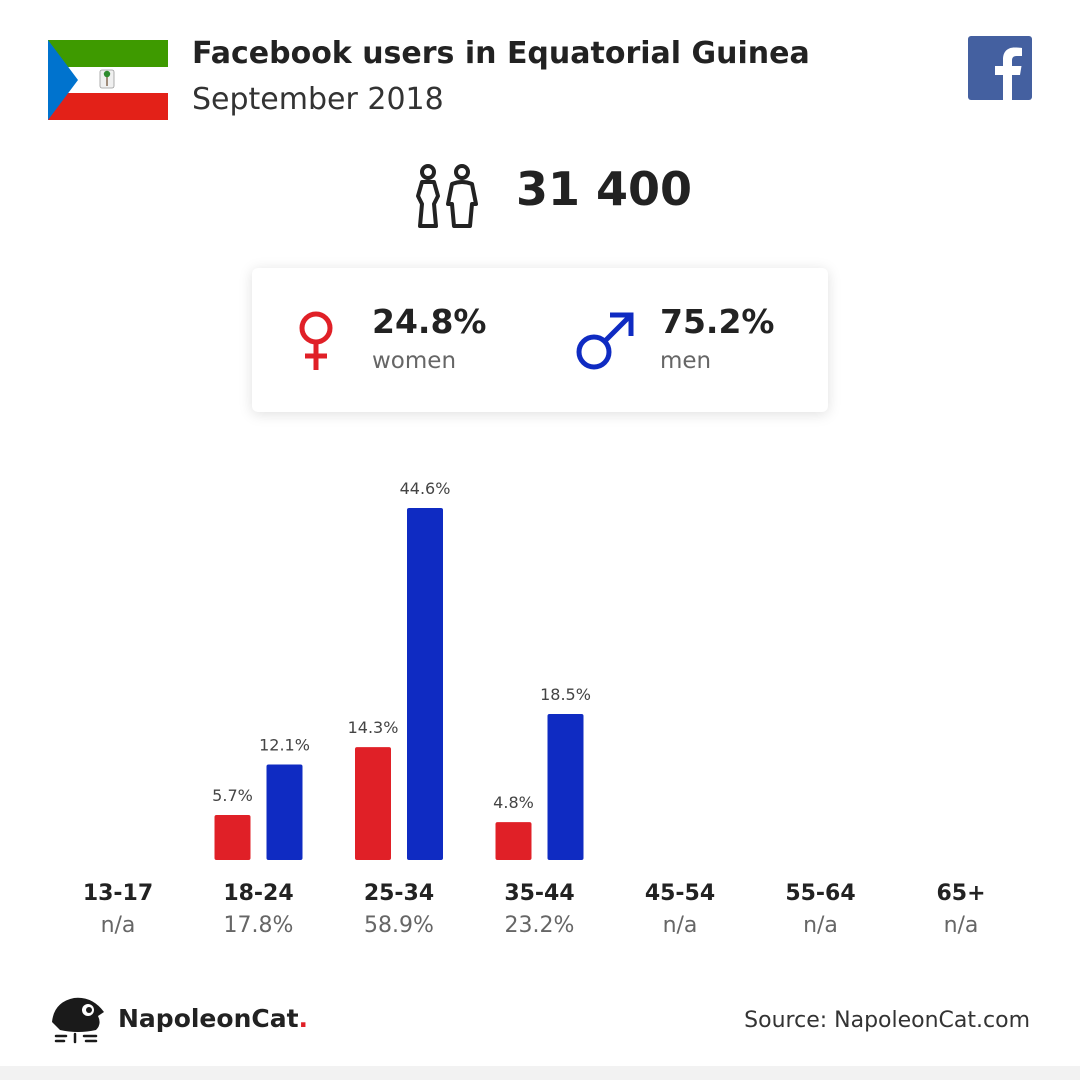 This screenshot has height=1080, width=1080. I want to click on category-total-55-64: n/a, so click(820, 925).